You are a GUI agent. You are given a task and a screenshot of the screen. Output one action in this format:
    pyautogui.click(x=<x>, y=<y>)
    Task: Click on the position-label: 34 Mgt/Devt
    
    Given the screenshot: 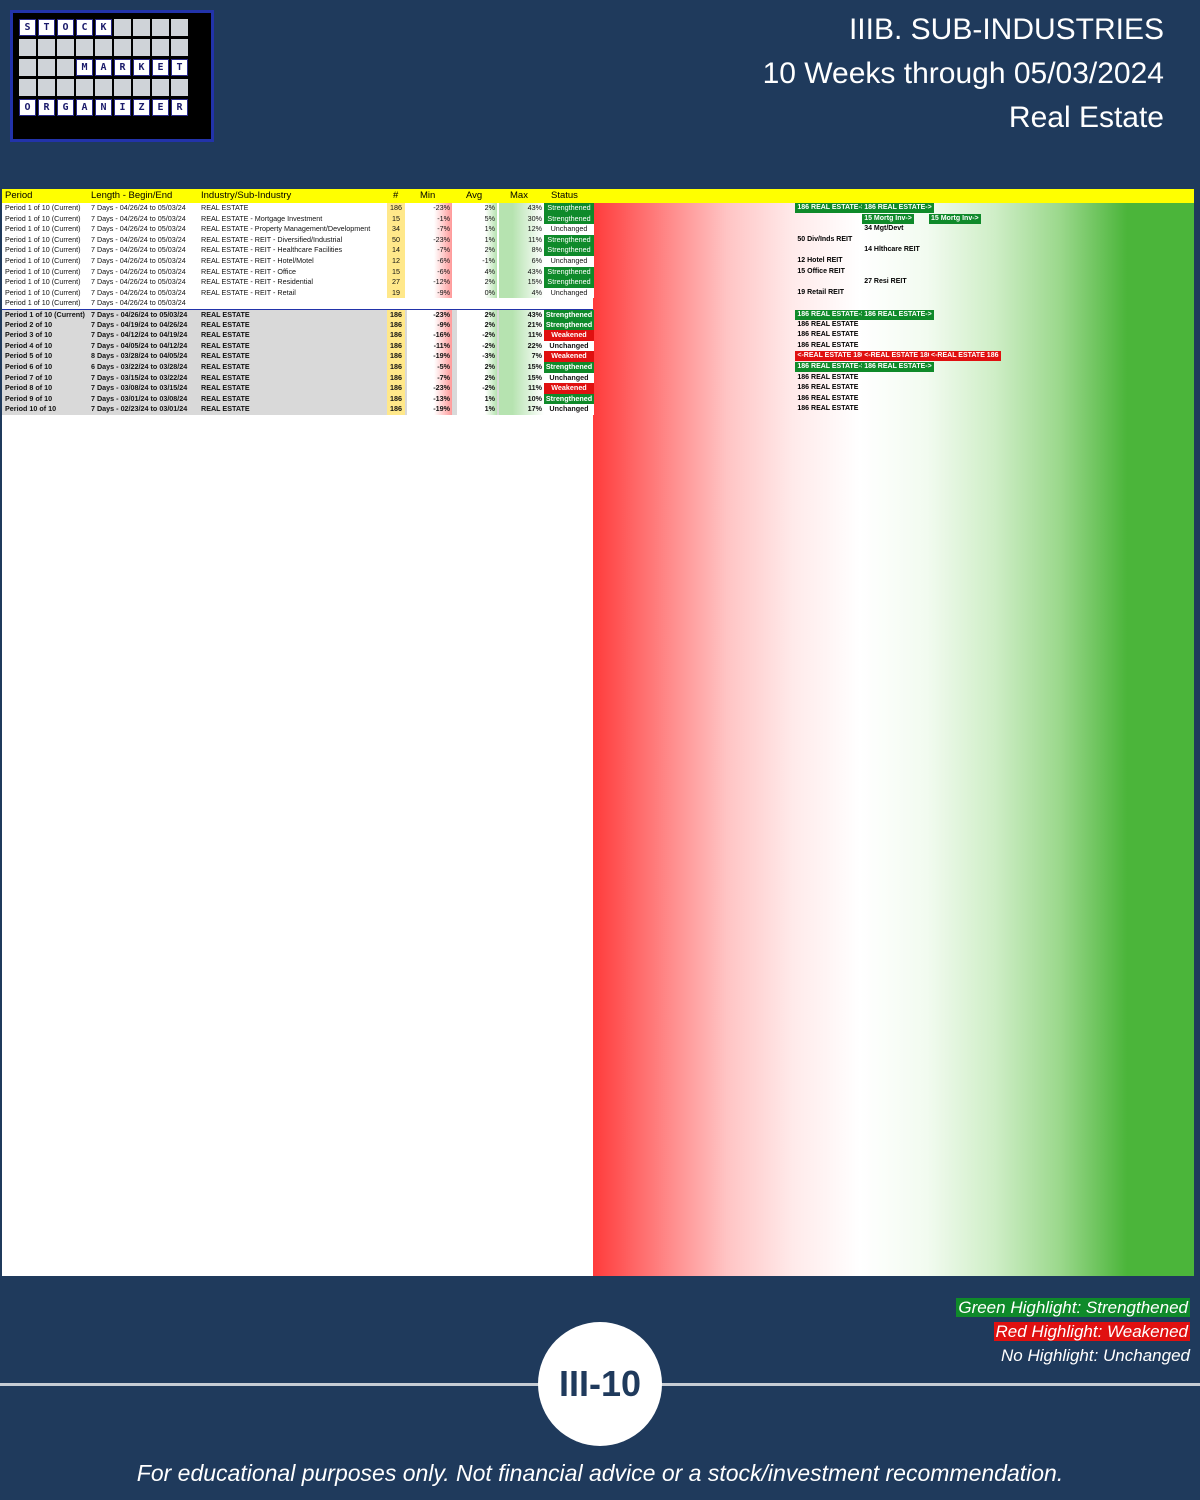 What is the action you would take?
    pyautogui.click(x=884, y=229)
    